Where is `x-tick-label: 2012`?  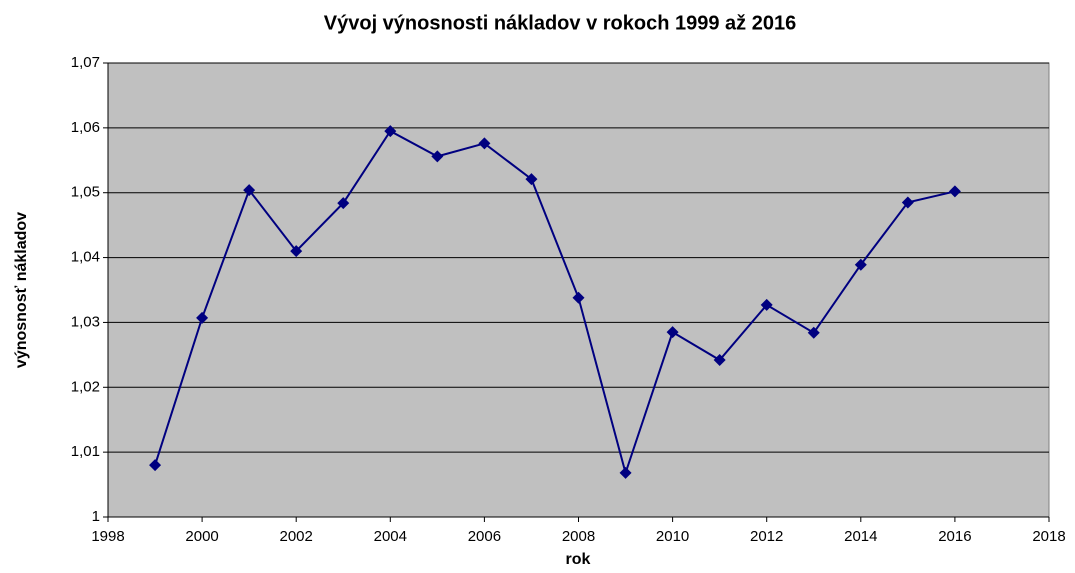
x-tick-label: 2012 is located at coordinates (766, 536).